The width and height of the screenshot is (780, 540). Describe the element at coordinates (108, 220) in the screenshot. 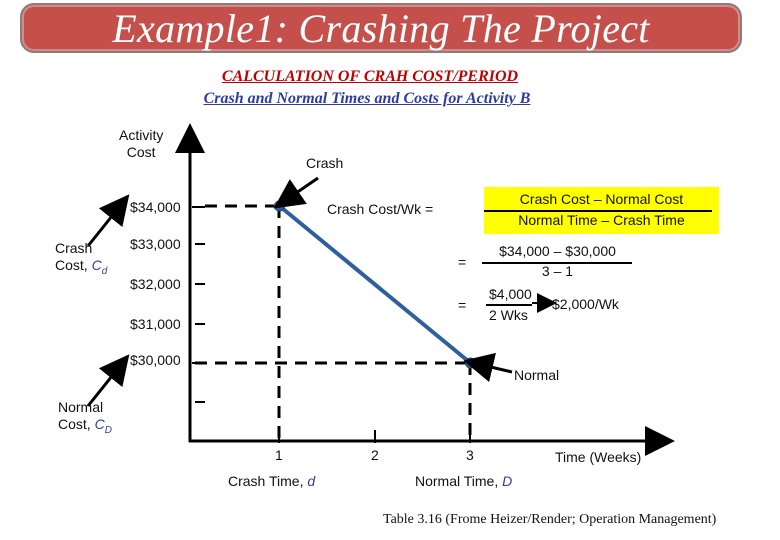

I see `crash-cost-arrow` at that location.